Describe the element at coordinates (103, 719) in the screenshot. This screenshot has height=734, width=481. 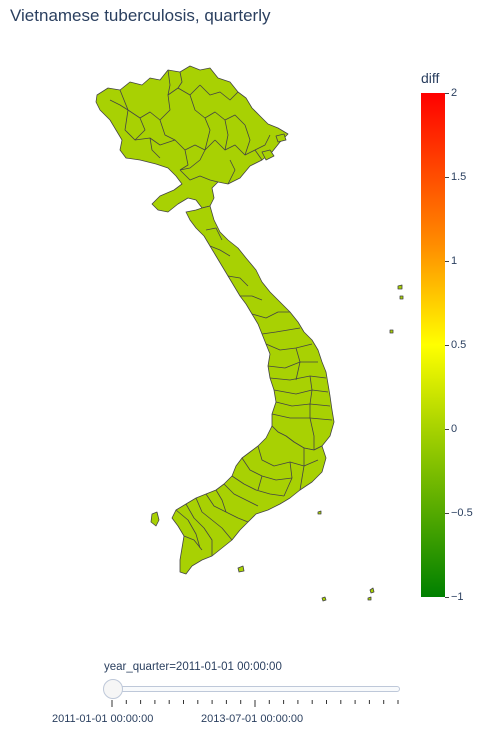
I see `slider-tick-label-start: 2011-01-01 00:00:00` at that location.